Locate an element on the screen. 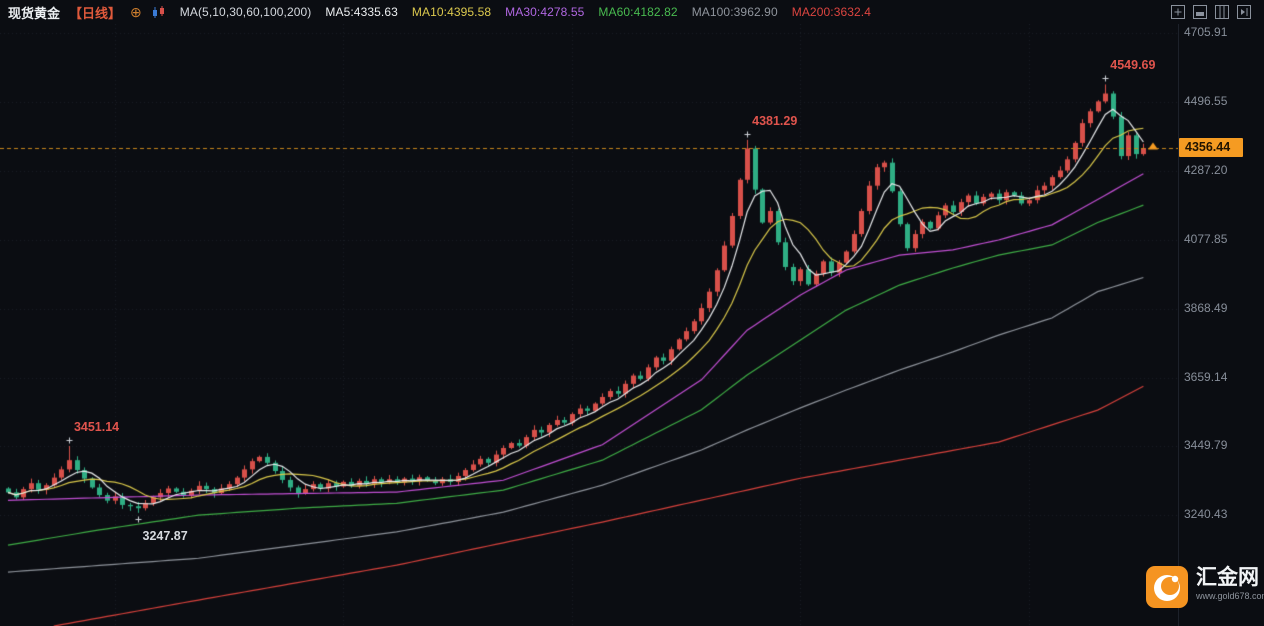 Image resolution: width=1264 pixels, height=626 pixels. site-logo-url: www.gold678.com is located at coordinates (1230, 596).